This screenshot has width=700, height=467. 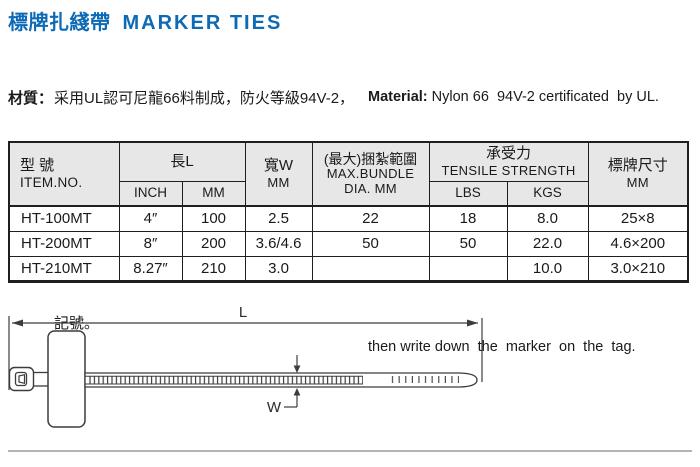 I want to click on bundle-en1: MAX.BUNDLE, so click(x=370, y=174).